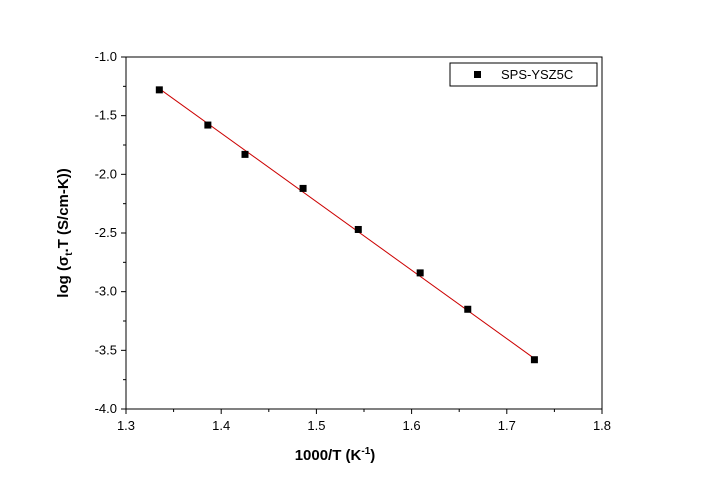  Describe the element at coordinates (106, 291) in the screenshot. I see `y-tick-label: -3.0` at that location.